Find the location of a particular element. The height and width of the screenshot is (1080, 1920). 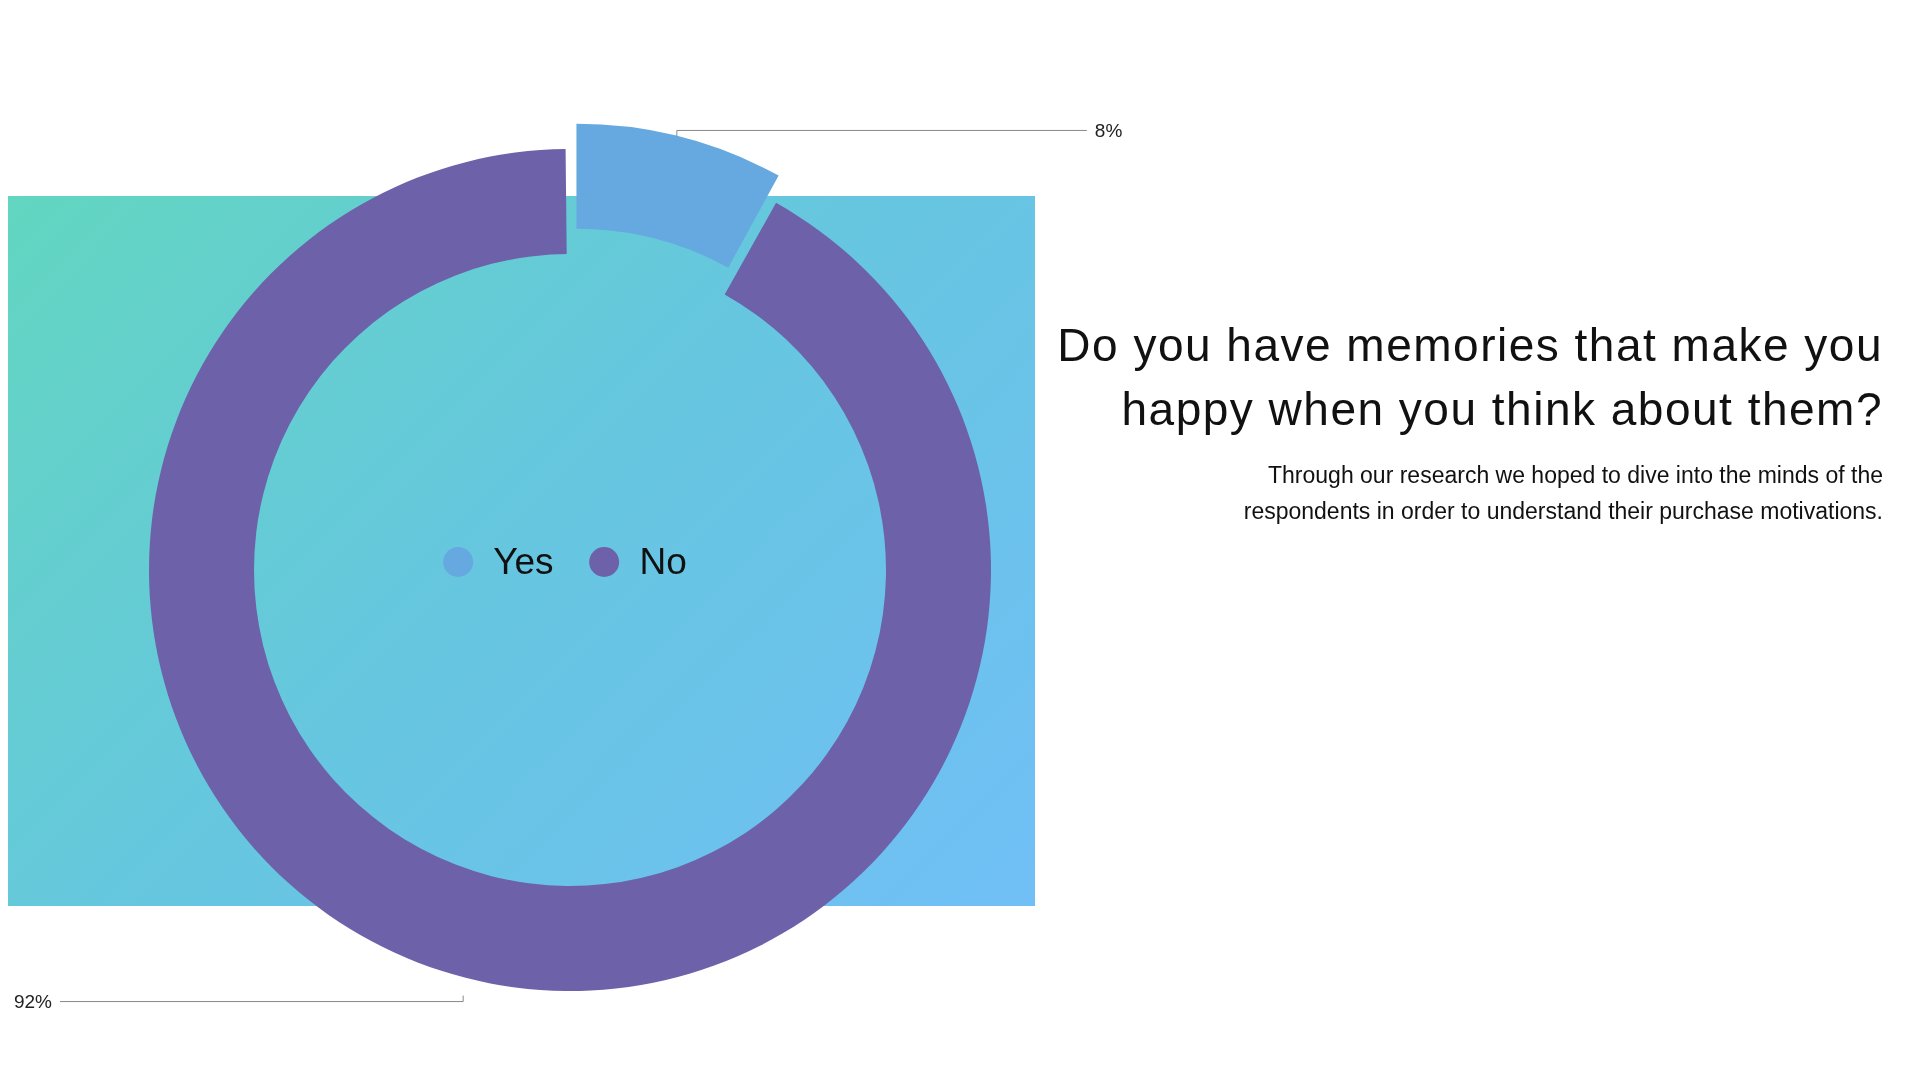

legend-label: No is located at coordinates (663, 562).